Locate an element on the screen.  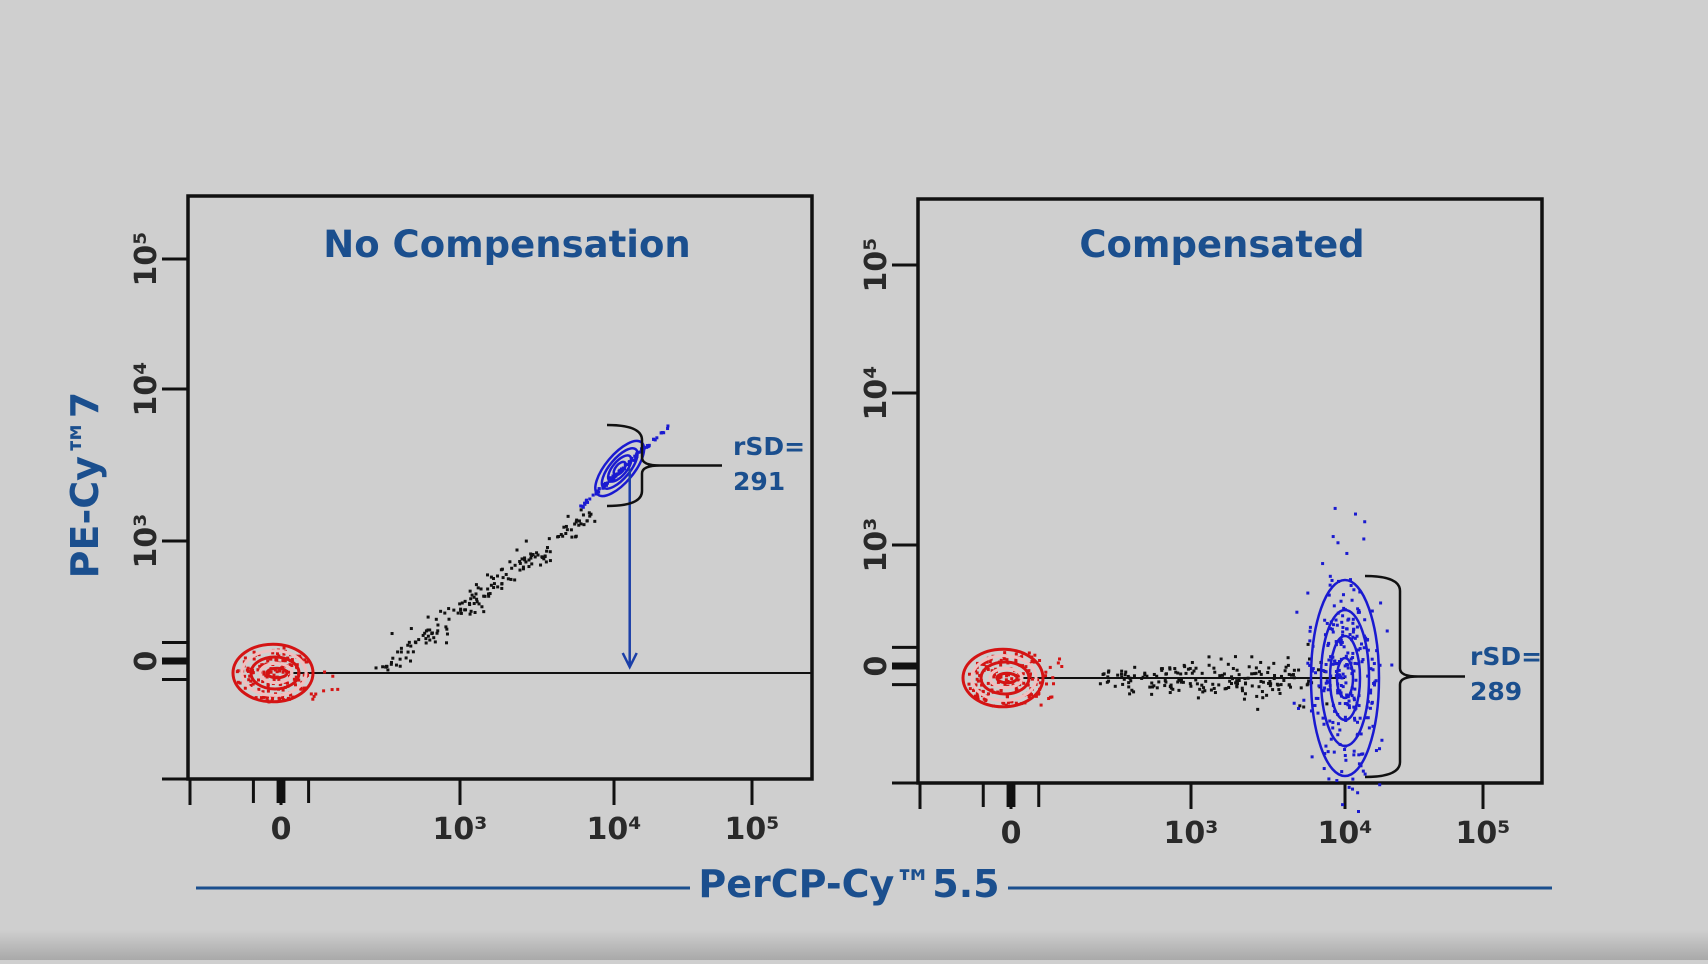
x-tick-label: 10⁴ is located at coordinates (614, 829).